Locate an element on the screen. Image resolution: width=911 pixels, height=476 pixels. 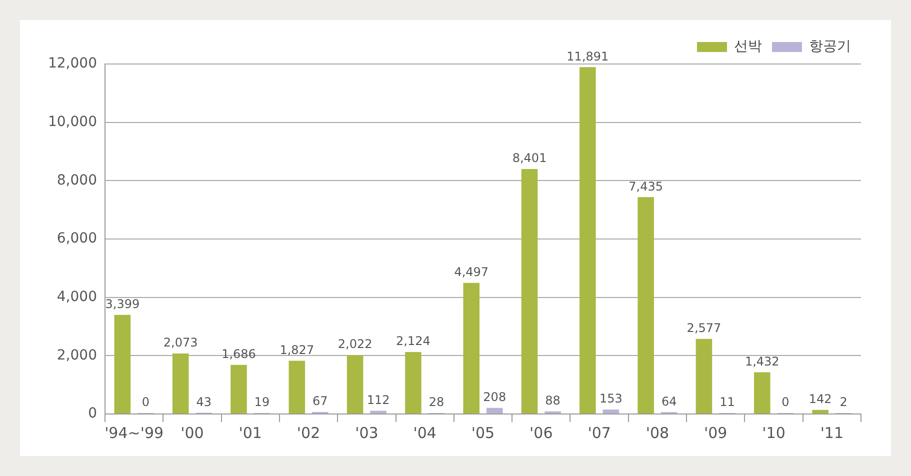
data-label: 43 is located at coordinates (204, 401).